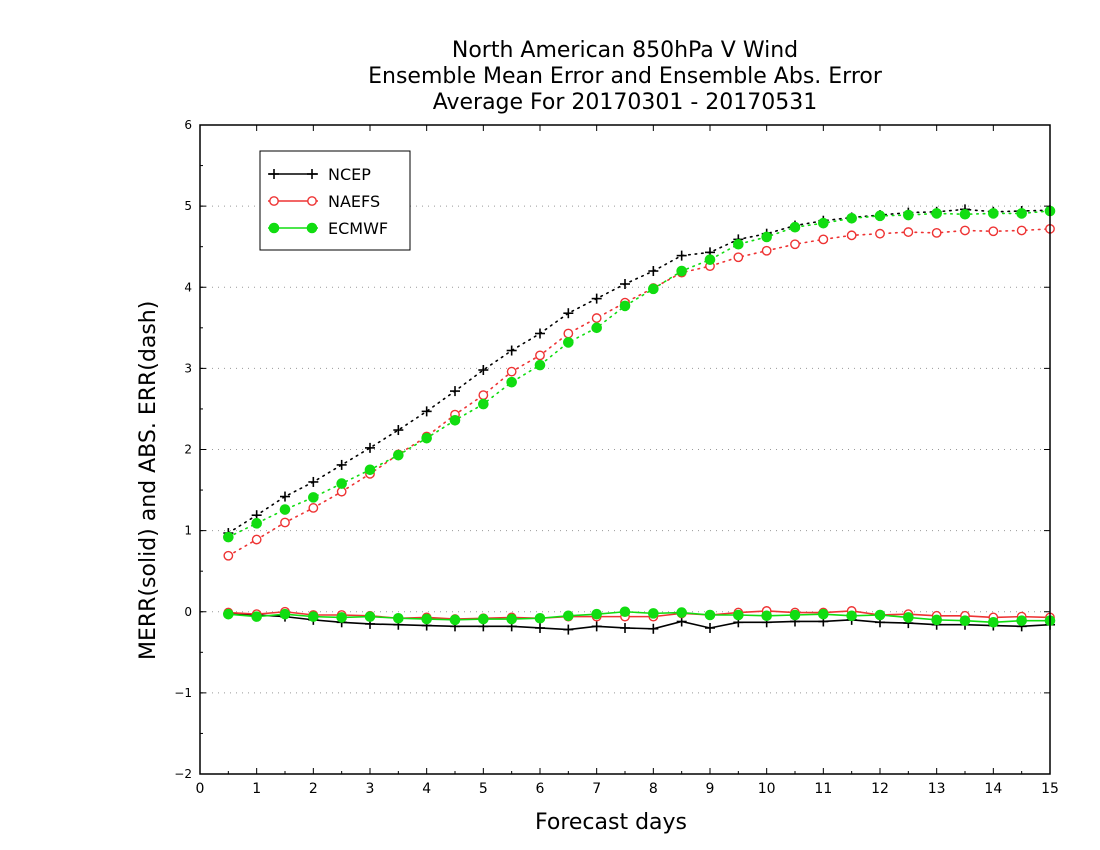 Image resolution: width=1100 pixels, height=850 pixels. I want to click on legend-box, so click(335, 200).